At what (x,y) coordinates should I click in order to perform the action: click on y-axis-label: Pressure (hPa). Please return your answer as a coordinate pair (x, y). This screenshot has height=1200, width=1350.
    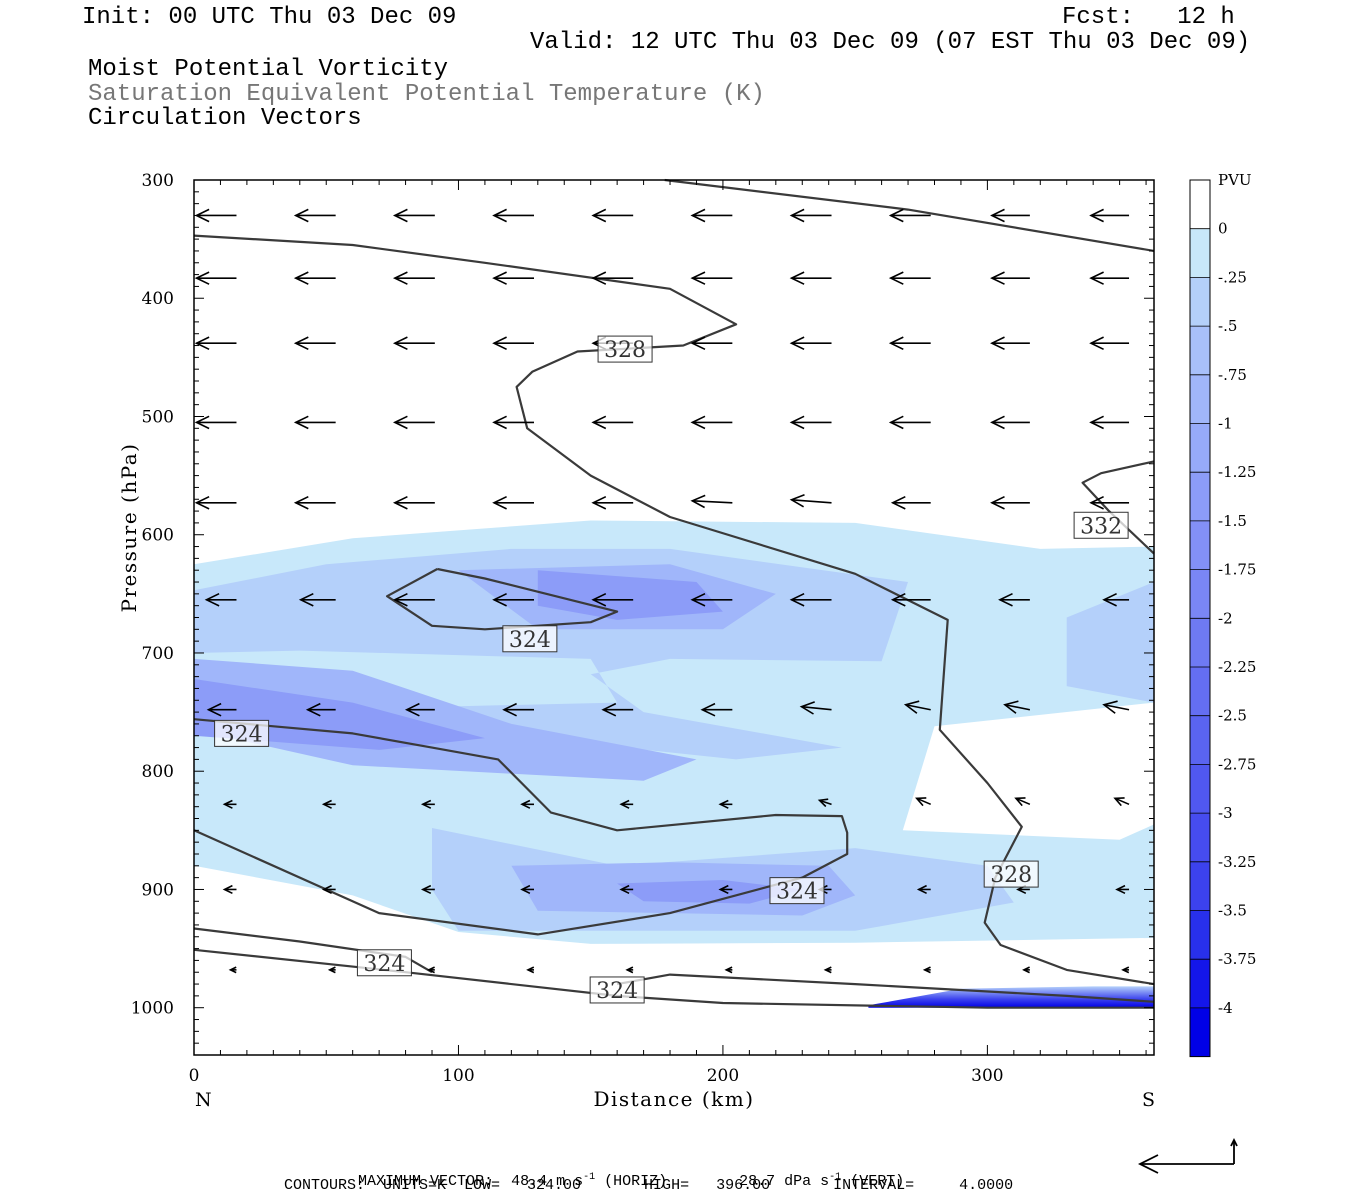
    Looking at the image, I should click on (129, 528).